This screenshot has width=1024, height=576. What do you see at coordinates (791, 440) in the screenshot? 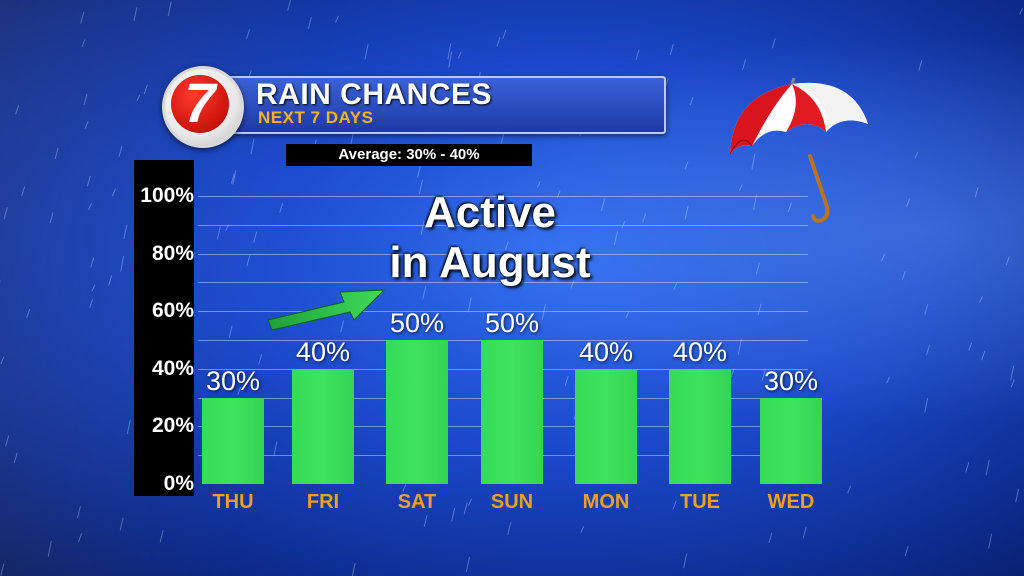
I see `bar-wed` at bounding box center [791, 440].